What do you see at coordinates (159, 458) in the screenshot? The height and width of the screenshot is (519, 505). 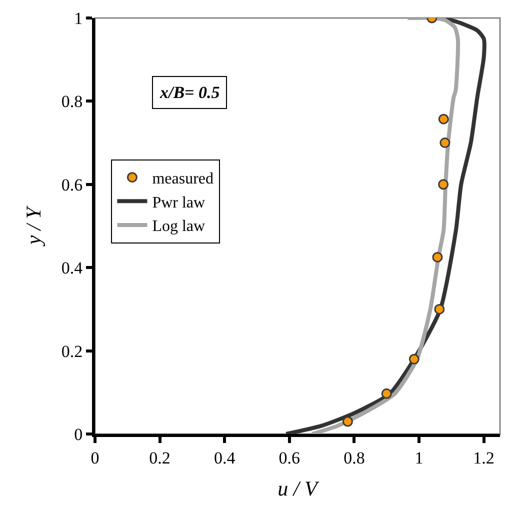 I see `x-tick-label: 0.2` at bounding box center [159, 458].